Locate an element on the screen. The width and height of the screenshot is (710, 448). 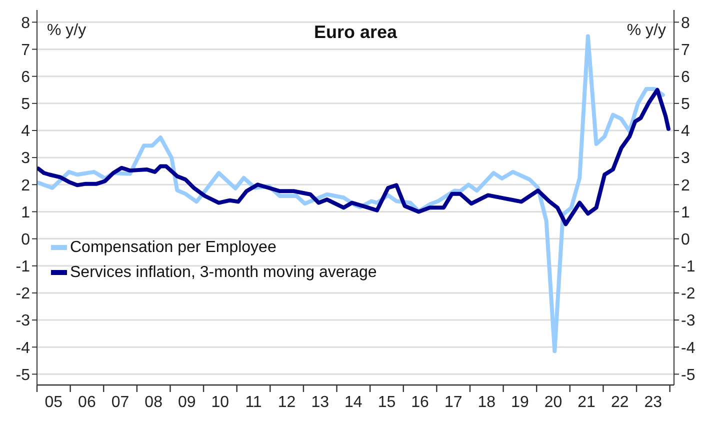
y-tick-label: 3 is located at coordinates (25, 159).